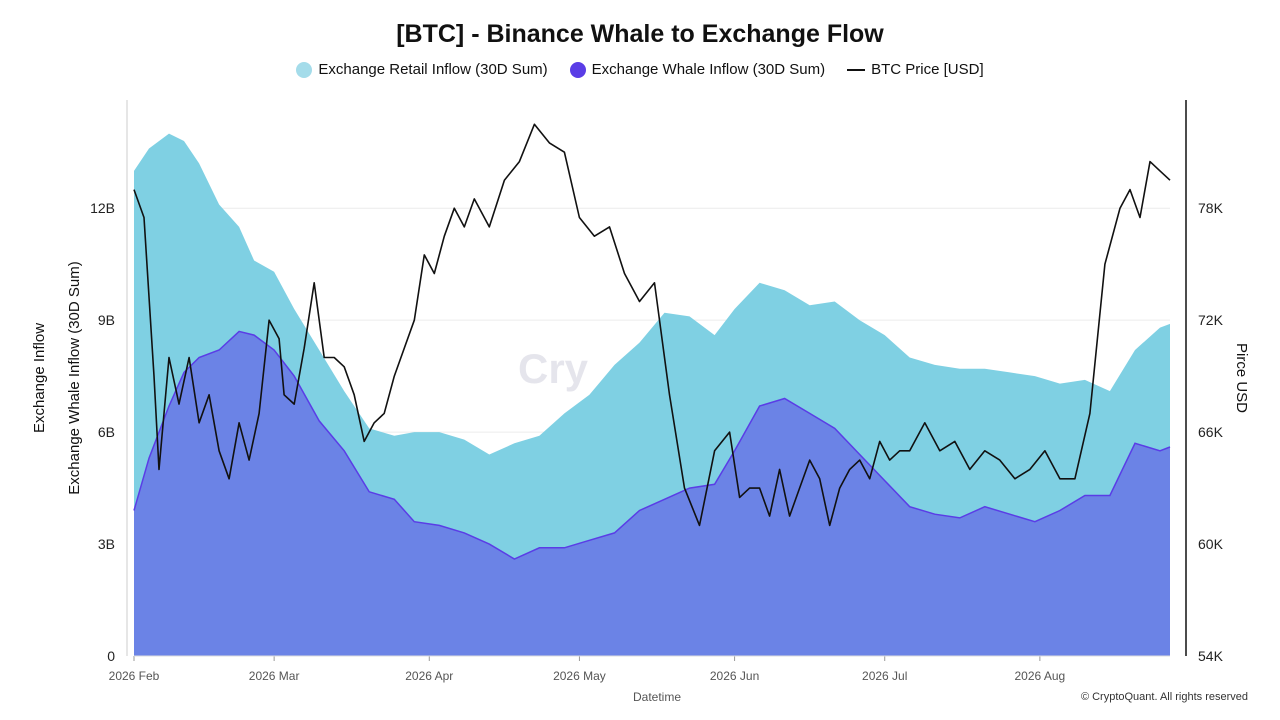  I want to click on legend-label-retail: Exchange Retail Inflow (30D Sum), so click(433, 69).